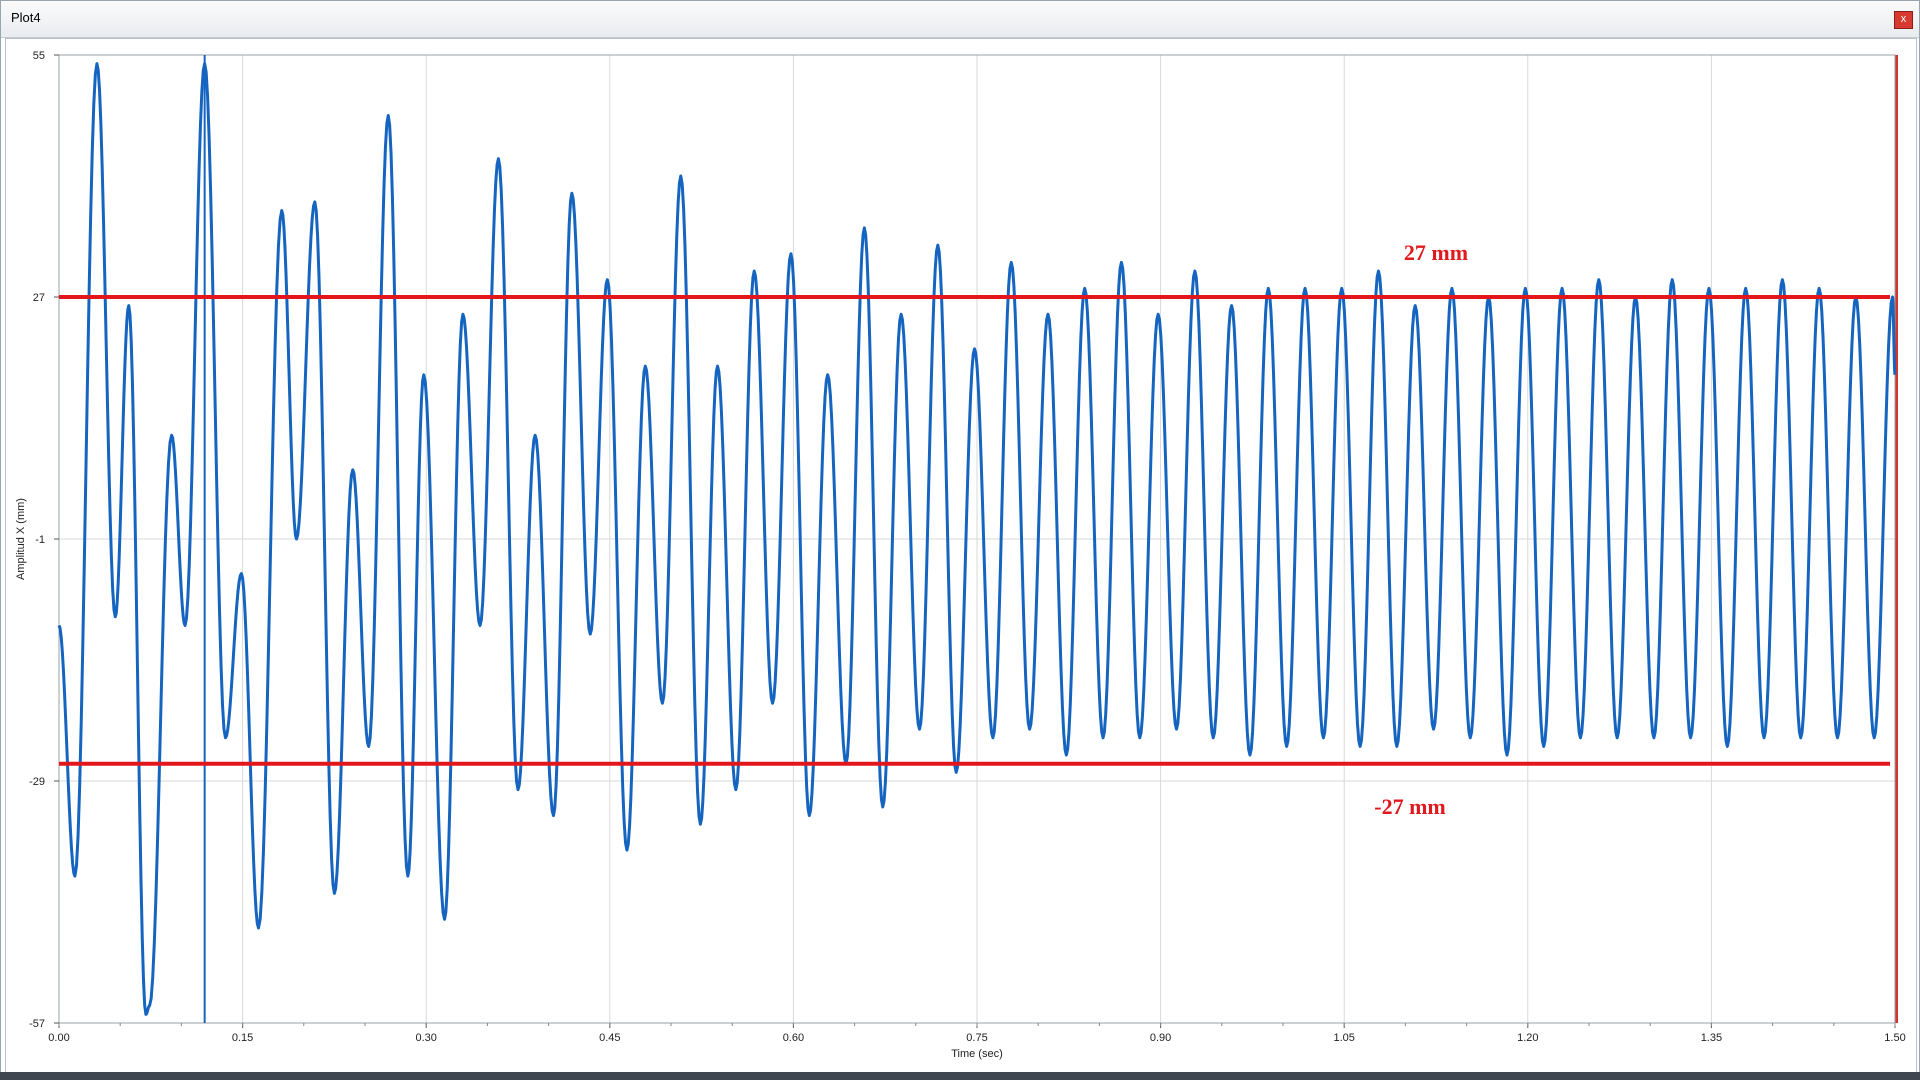 The height and width of the screenshot is (1080, 1920). Describe the element at coordinates (1160, 1038) in the screenshot. I see `x-tick-label: 0.90` at that location.